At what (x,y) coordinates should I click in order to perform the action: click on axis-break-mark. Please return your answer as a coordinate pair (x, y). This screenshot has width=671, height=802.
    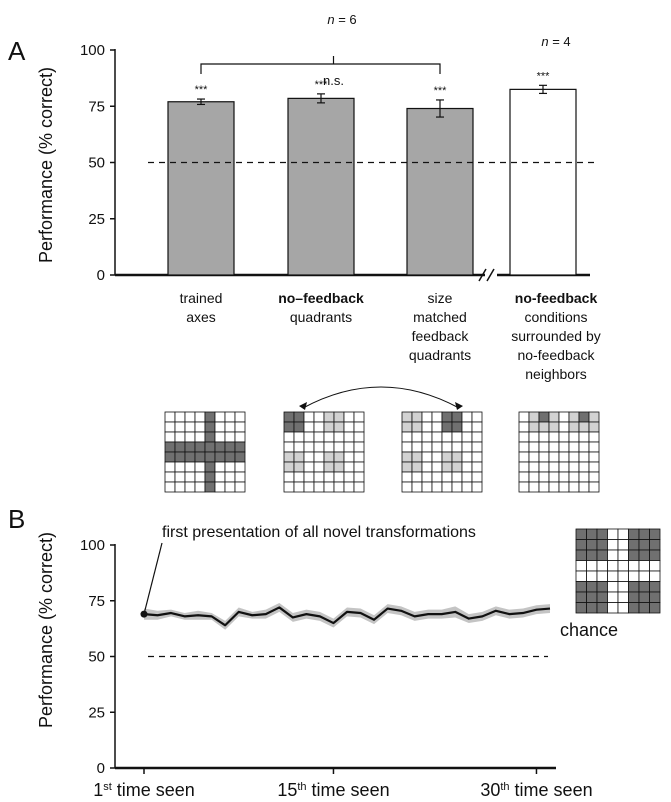
    Looking at the image, I should click on (490, 275).